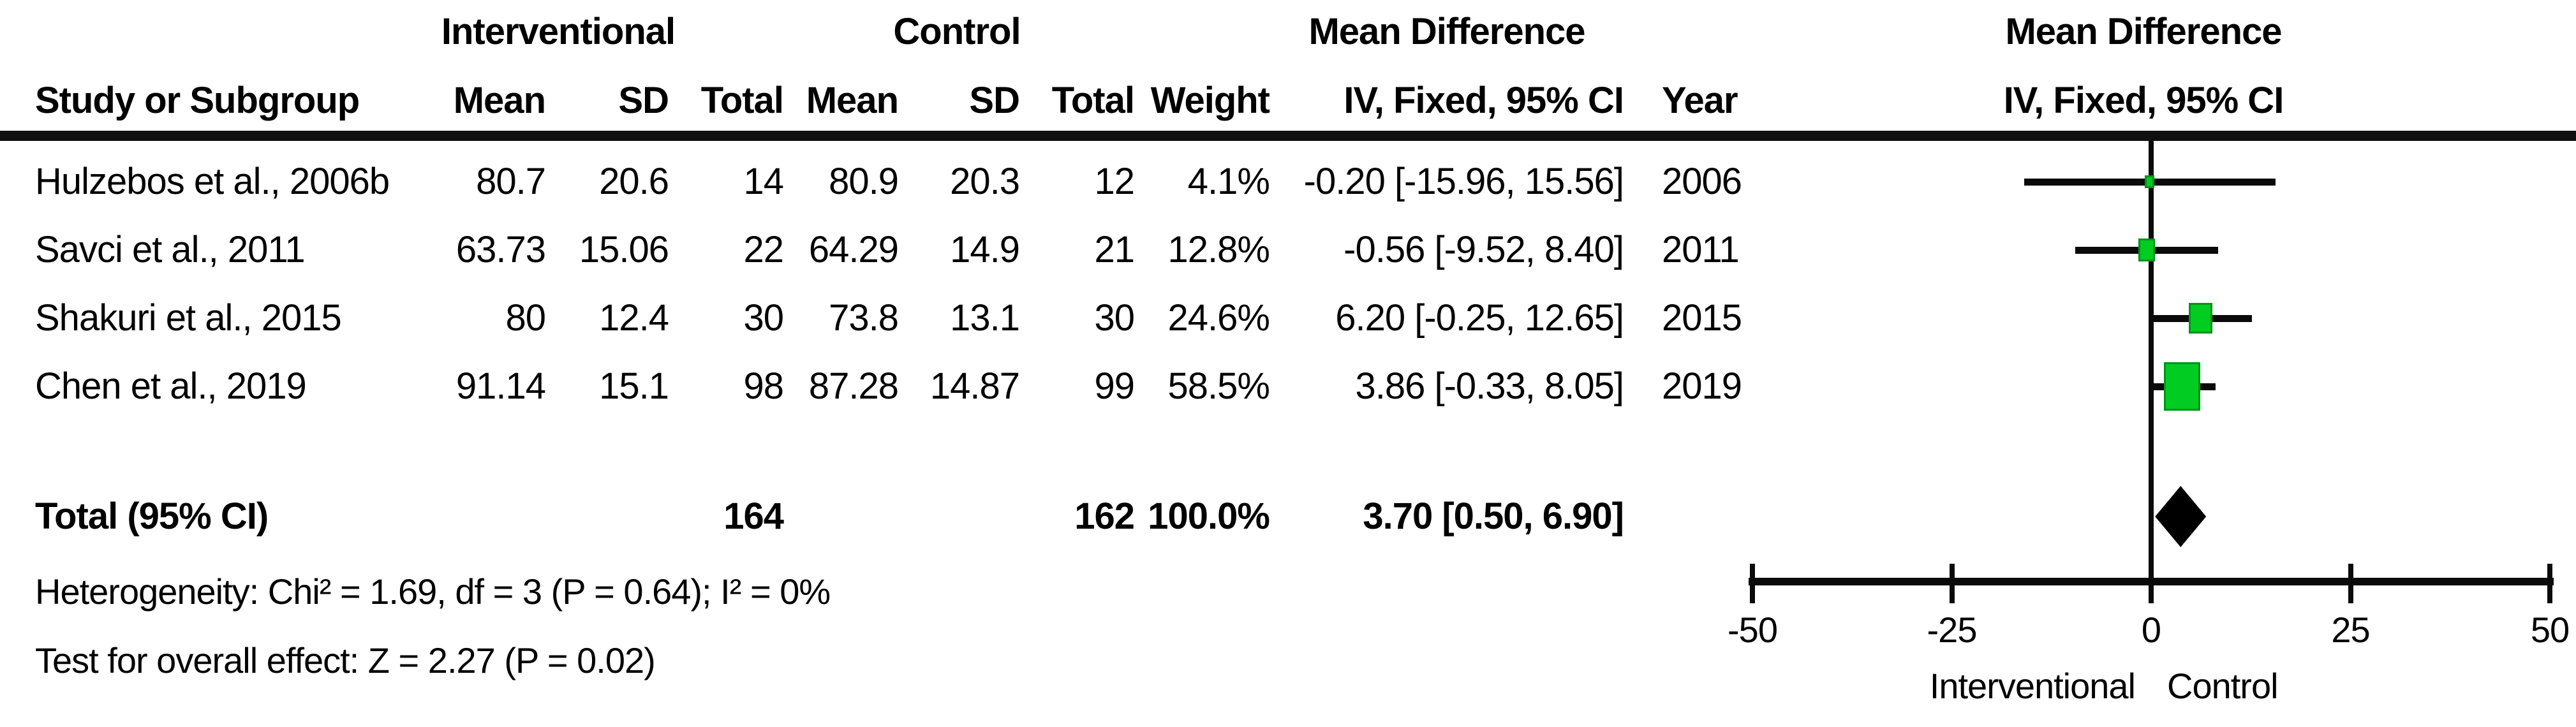 The height and width of the screenshot is (727, 2576). Describe the element at coordinates (1218, 386) in the screenshot. I see `study-weight: 58.5%` at that location.